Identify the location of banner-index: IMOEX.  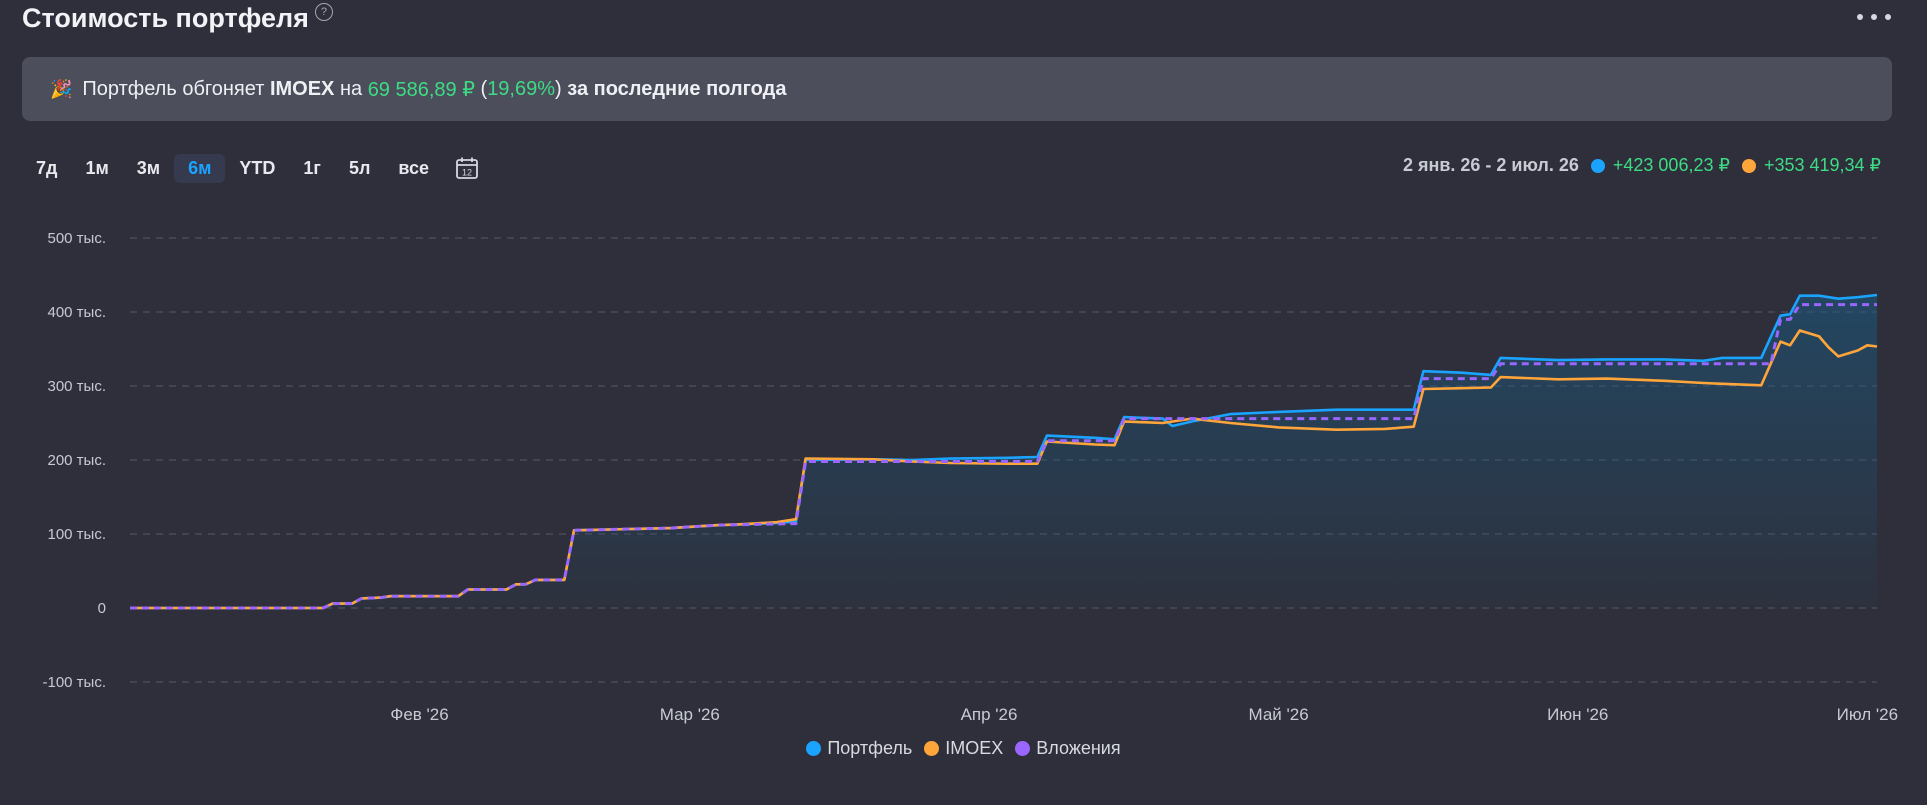
(302, 88).